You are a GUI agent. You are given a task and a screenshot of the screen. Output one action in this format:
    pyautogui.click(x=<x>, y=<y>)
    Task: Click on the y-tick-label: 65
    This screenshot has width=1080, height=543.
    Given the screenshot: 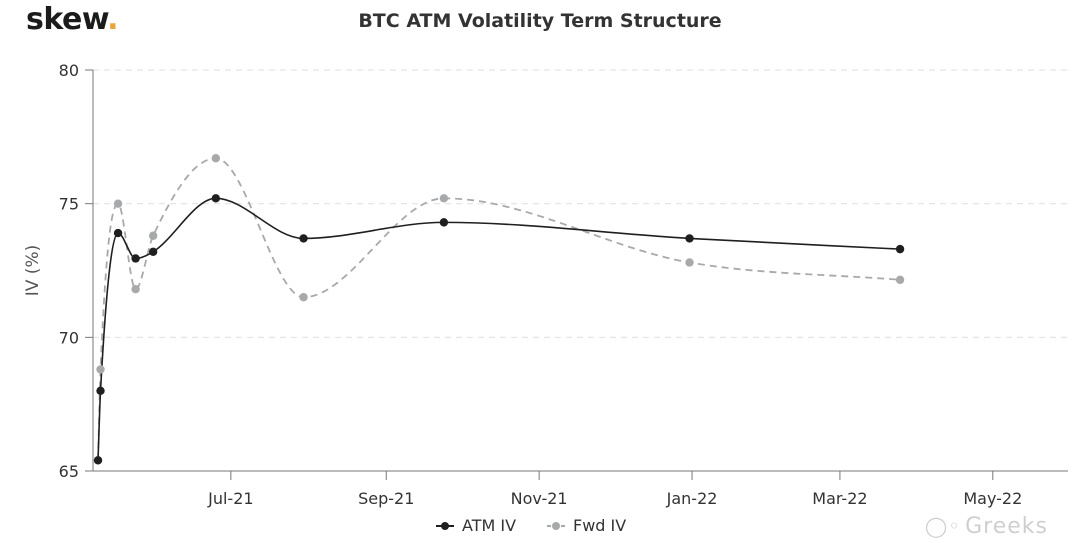 What is the action you would take?
    pyautogui.click(x=69, y=471)
    